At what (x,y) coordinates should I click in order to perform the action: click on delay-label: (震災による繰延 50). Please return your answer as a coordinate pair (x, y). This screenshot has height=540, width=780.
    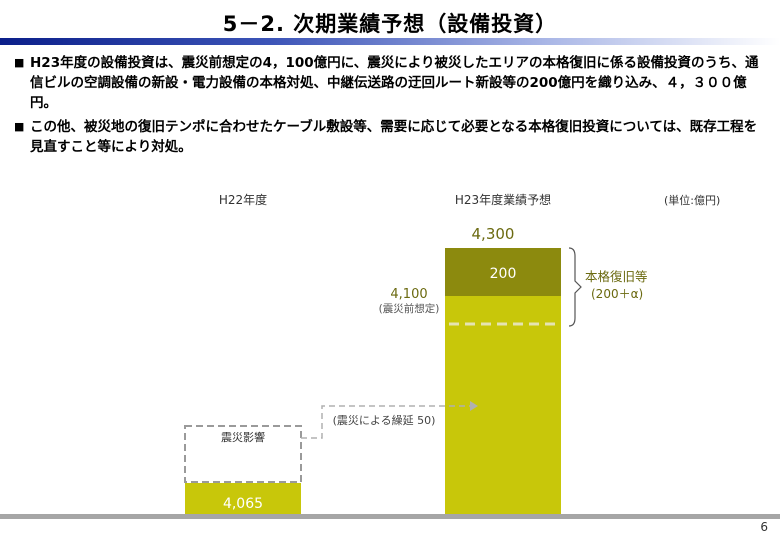
    Looking at the image, I should click on (384, 420).